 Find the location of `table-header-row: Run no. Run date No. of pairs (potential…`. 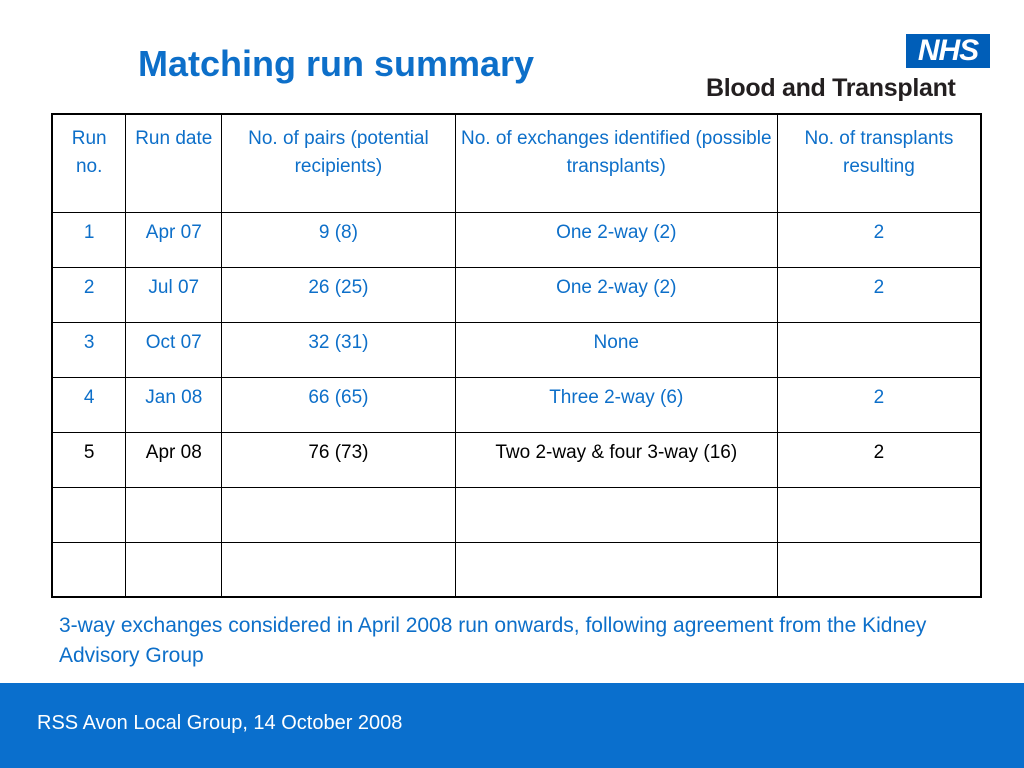

table-header-row: Run no. Run date No. of pairs (potential… is located at coordinates (516, 163).